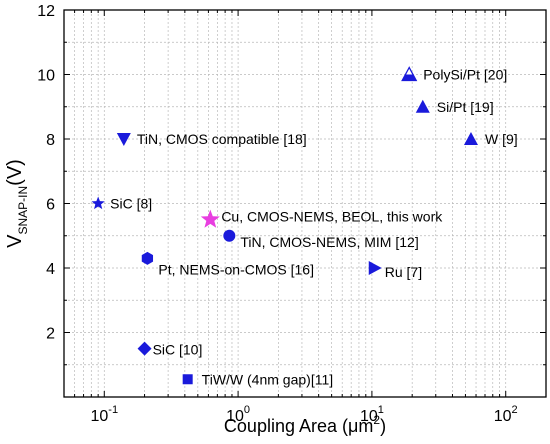 The width and height of the screenshot is (550, 444). Describe the element at coordinates (298, 426) in the screenshot. I see `x-axis-title-main: Coupling Area (μm` at that location.